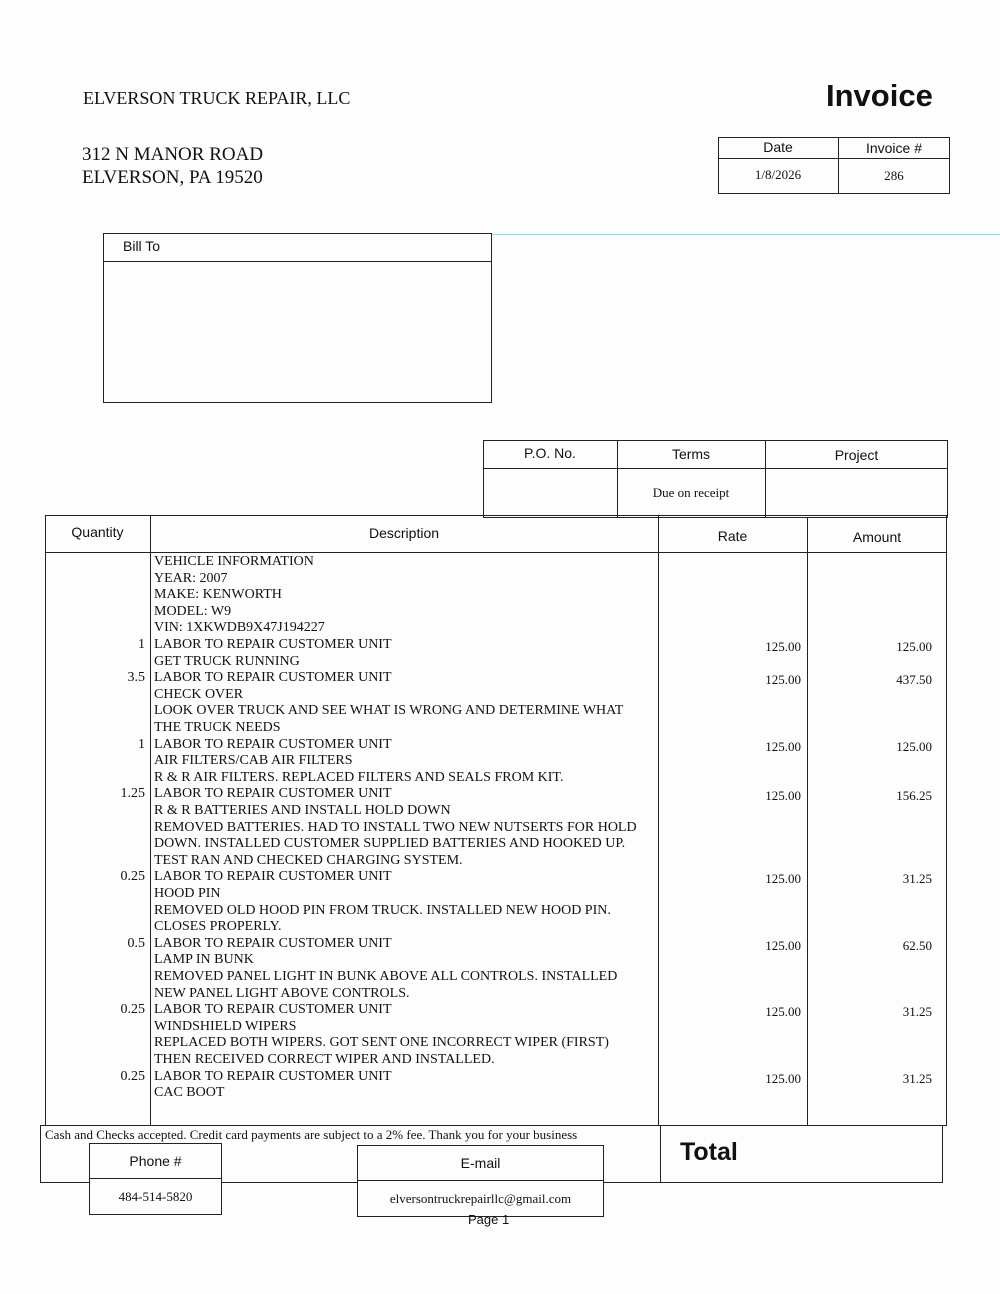 This screenshot has width=1000, height=1294. Describe the element at coordinates (297, 318) in the screenshot. I see `bill-to-box` at that location.